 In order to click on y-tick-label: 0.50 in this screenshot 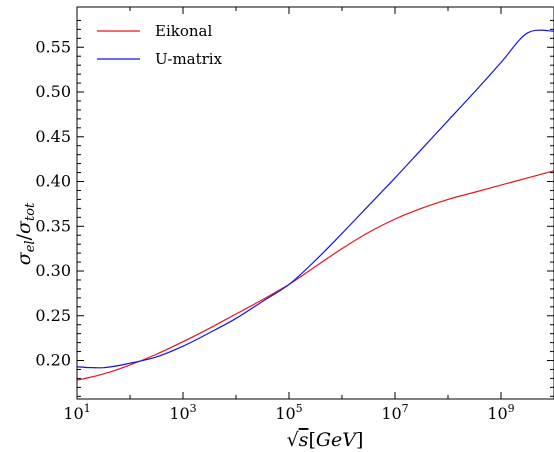, I will do `click(53, 91)`.